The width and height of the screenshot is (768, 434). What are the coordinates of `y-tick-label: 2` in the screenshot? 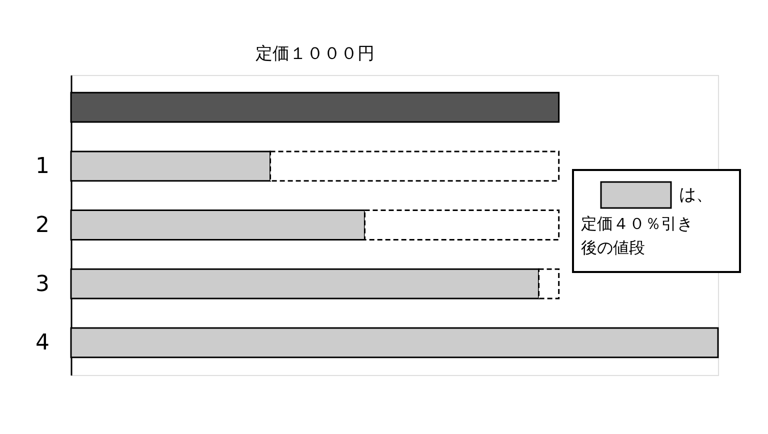 It's located at (43, 225).